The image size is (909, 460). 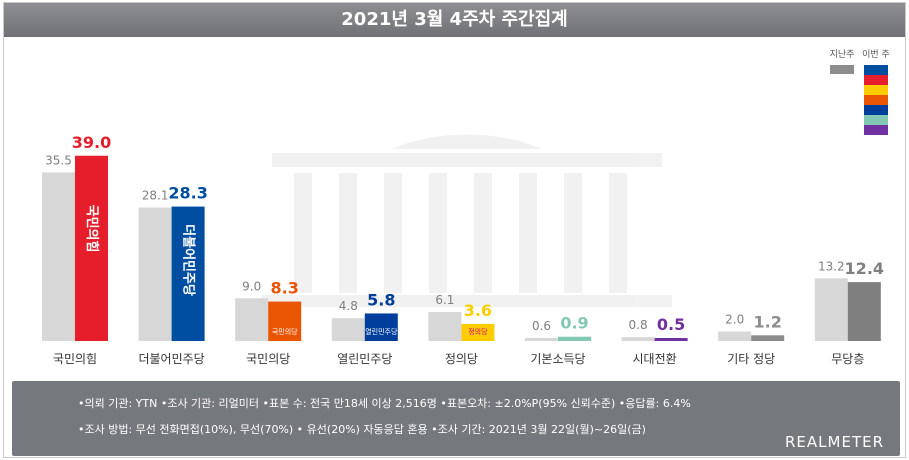 What do you see at coordinates (751, 359) in the screenshot?
I see `category-label: 기타 정당` at bounding box center [751, 359].